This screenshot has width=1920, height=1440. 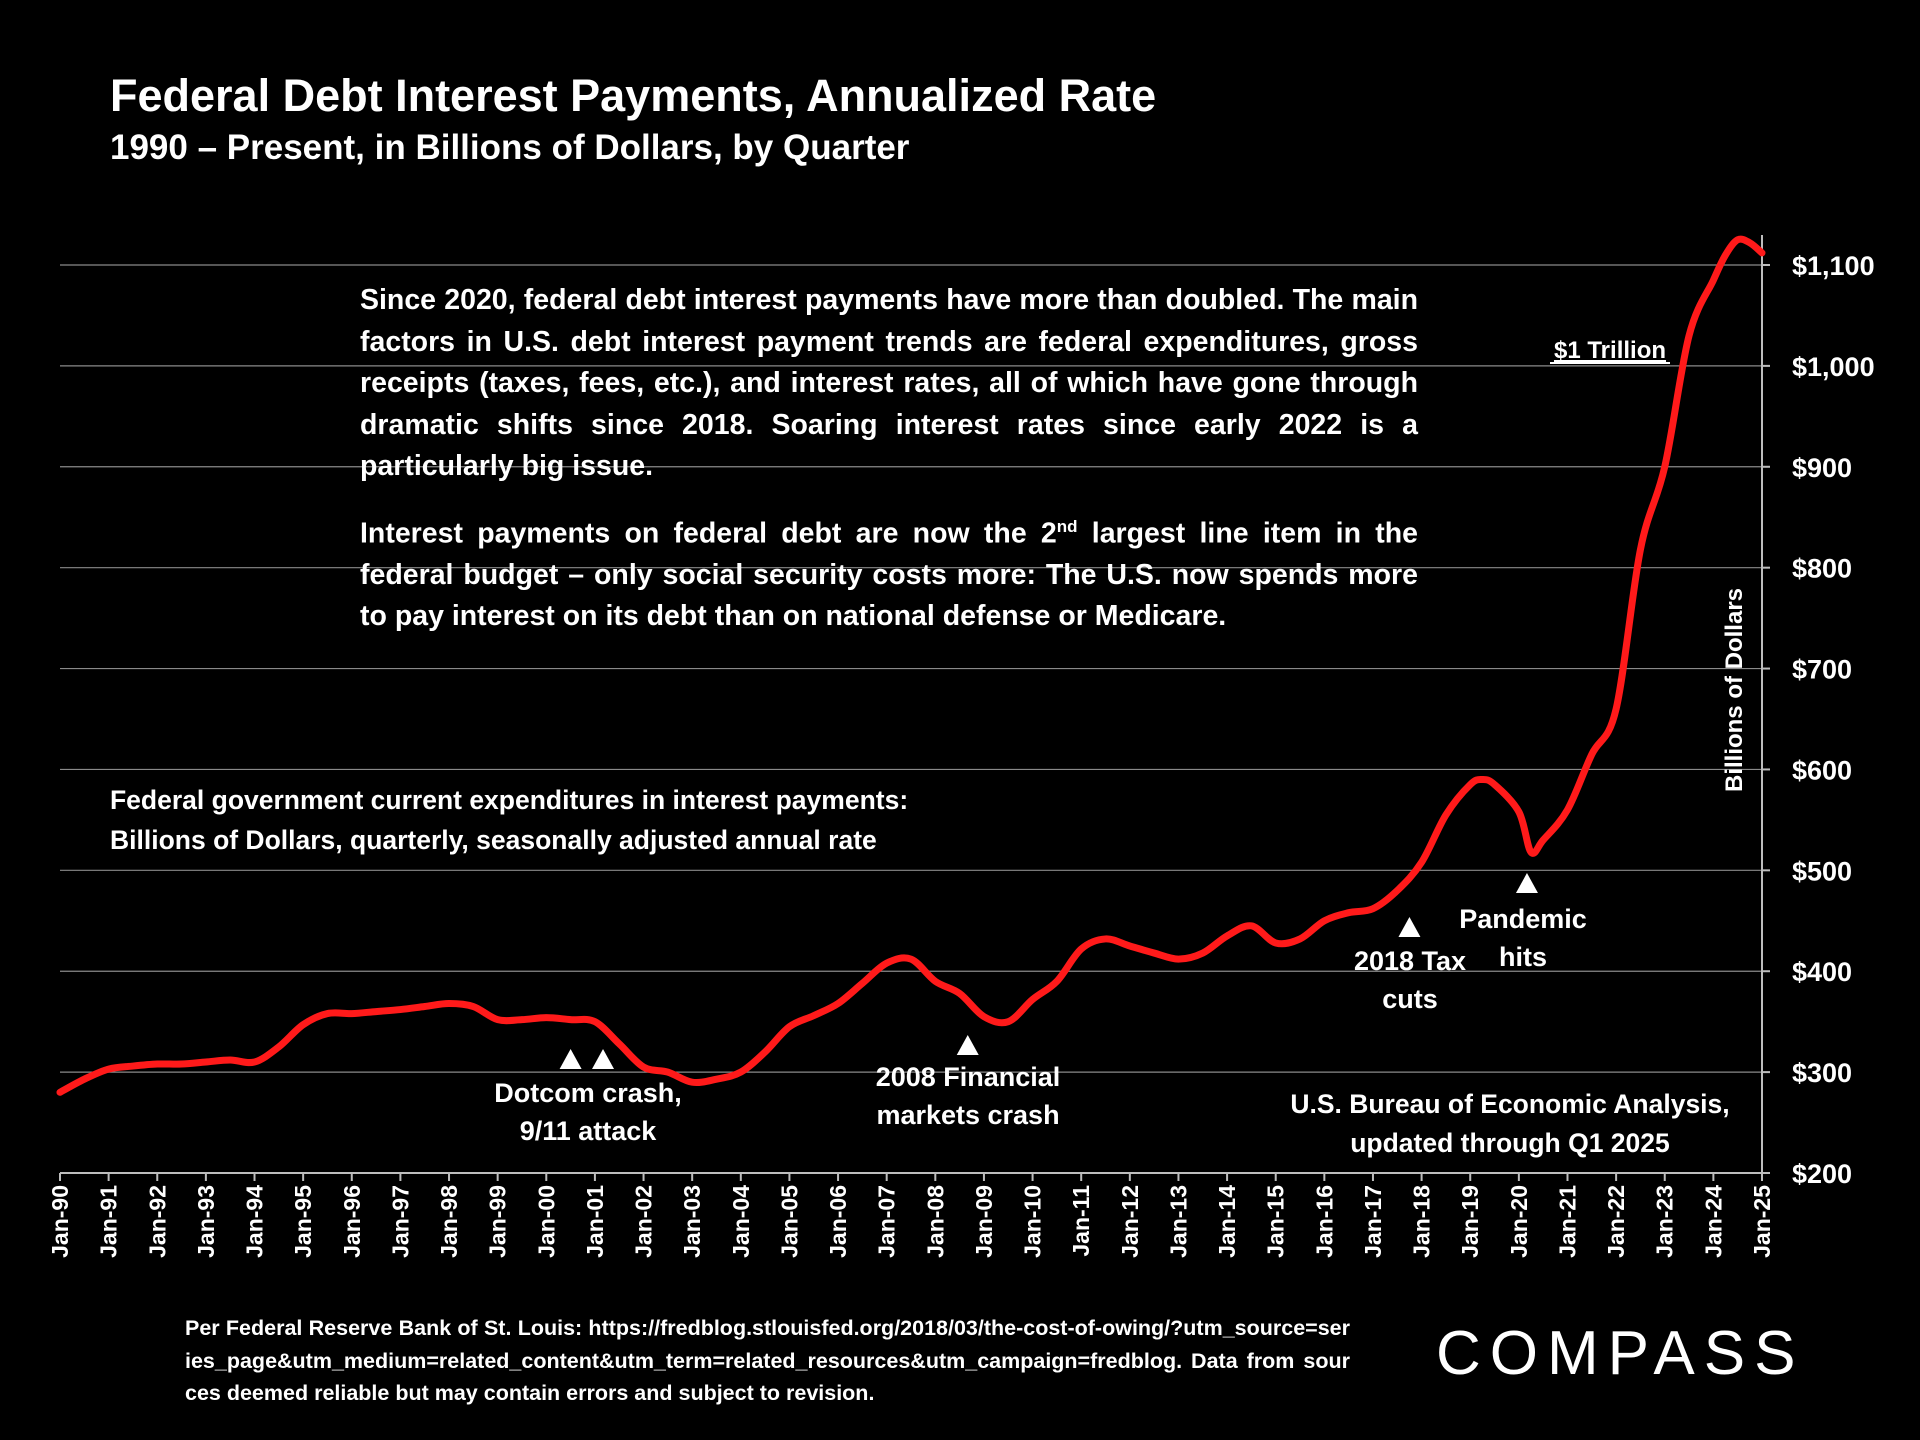 I want to click on compass-logo: COMPASS, so click(x=1620, y=1353).